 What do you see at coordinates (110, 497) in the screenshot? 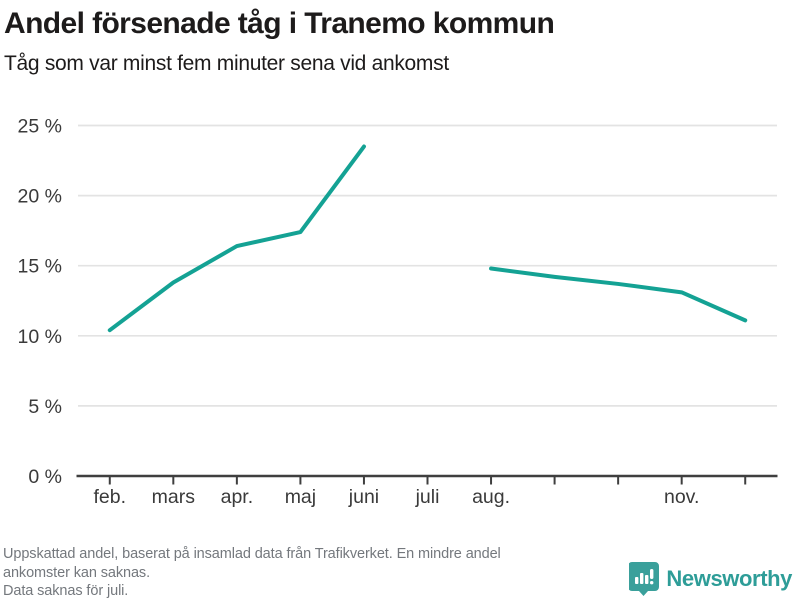
I see `x-tick-label: feb.` at bounding box center [110, 497].